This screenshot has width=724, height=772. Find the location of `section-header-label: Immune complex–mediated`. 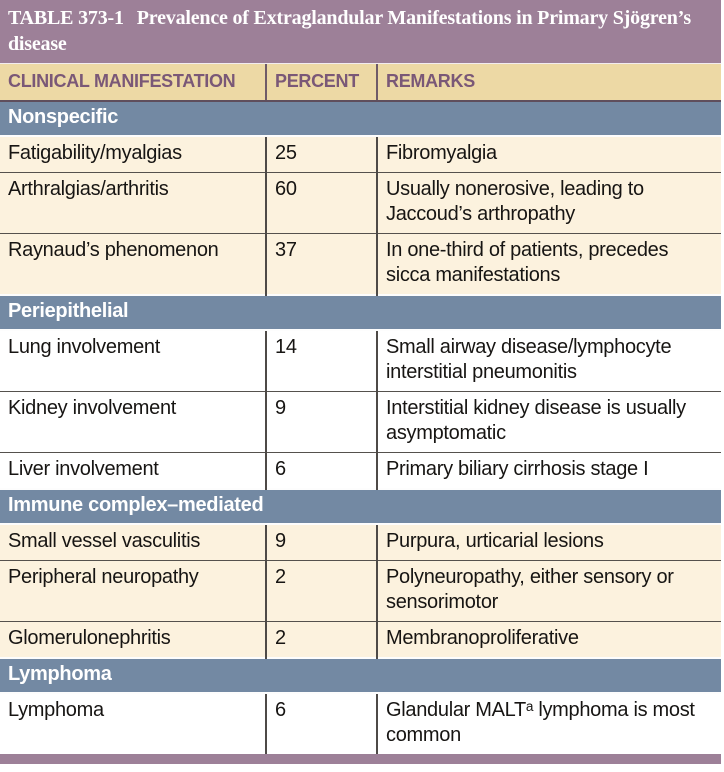

section-header-label: Immune complex–mediated is located at coordinates (360, 506).